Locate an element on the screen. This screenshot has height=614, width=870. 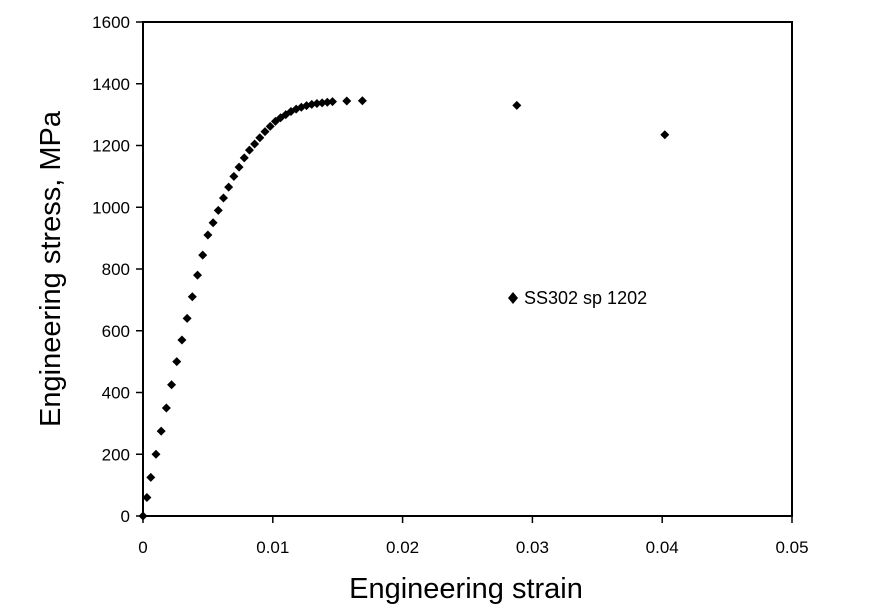
legend: SS302 sp 1202 is located at coordinates (577, 298).